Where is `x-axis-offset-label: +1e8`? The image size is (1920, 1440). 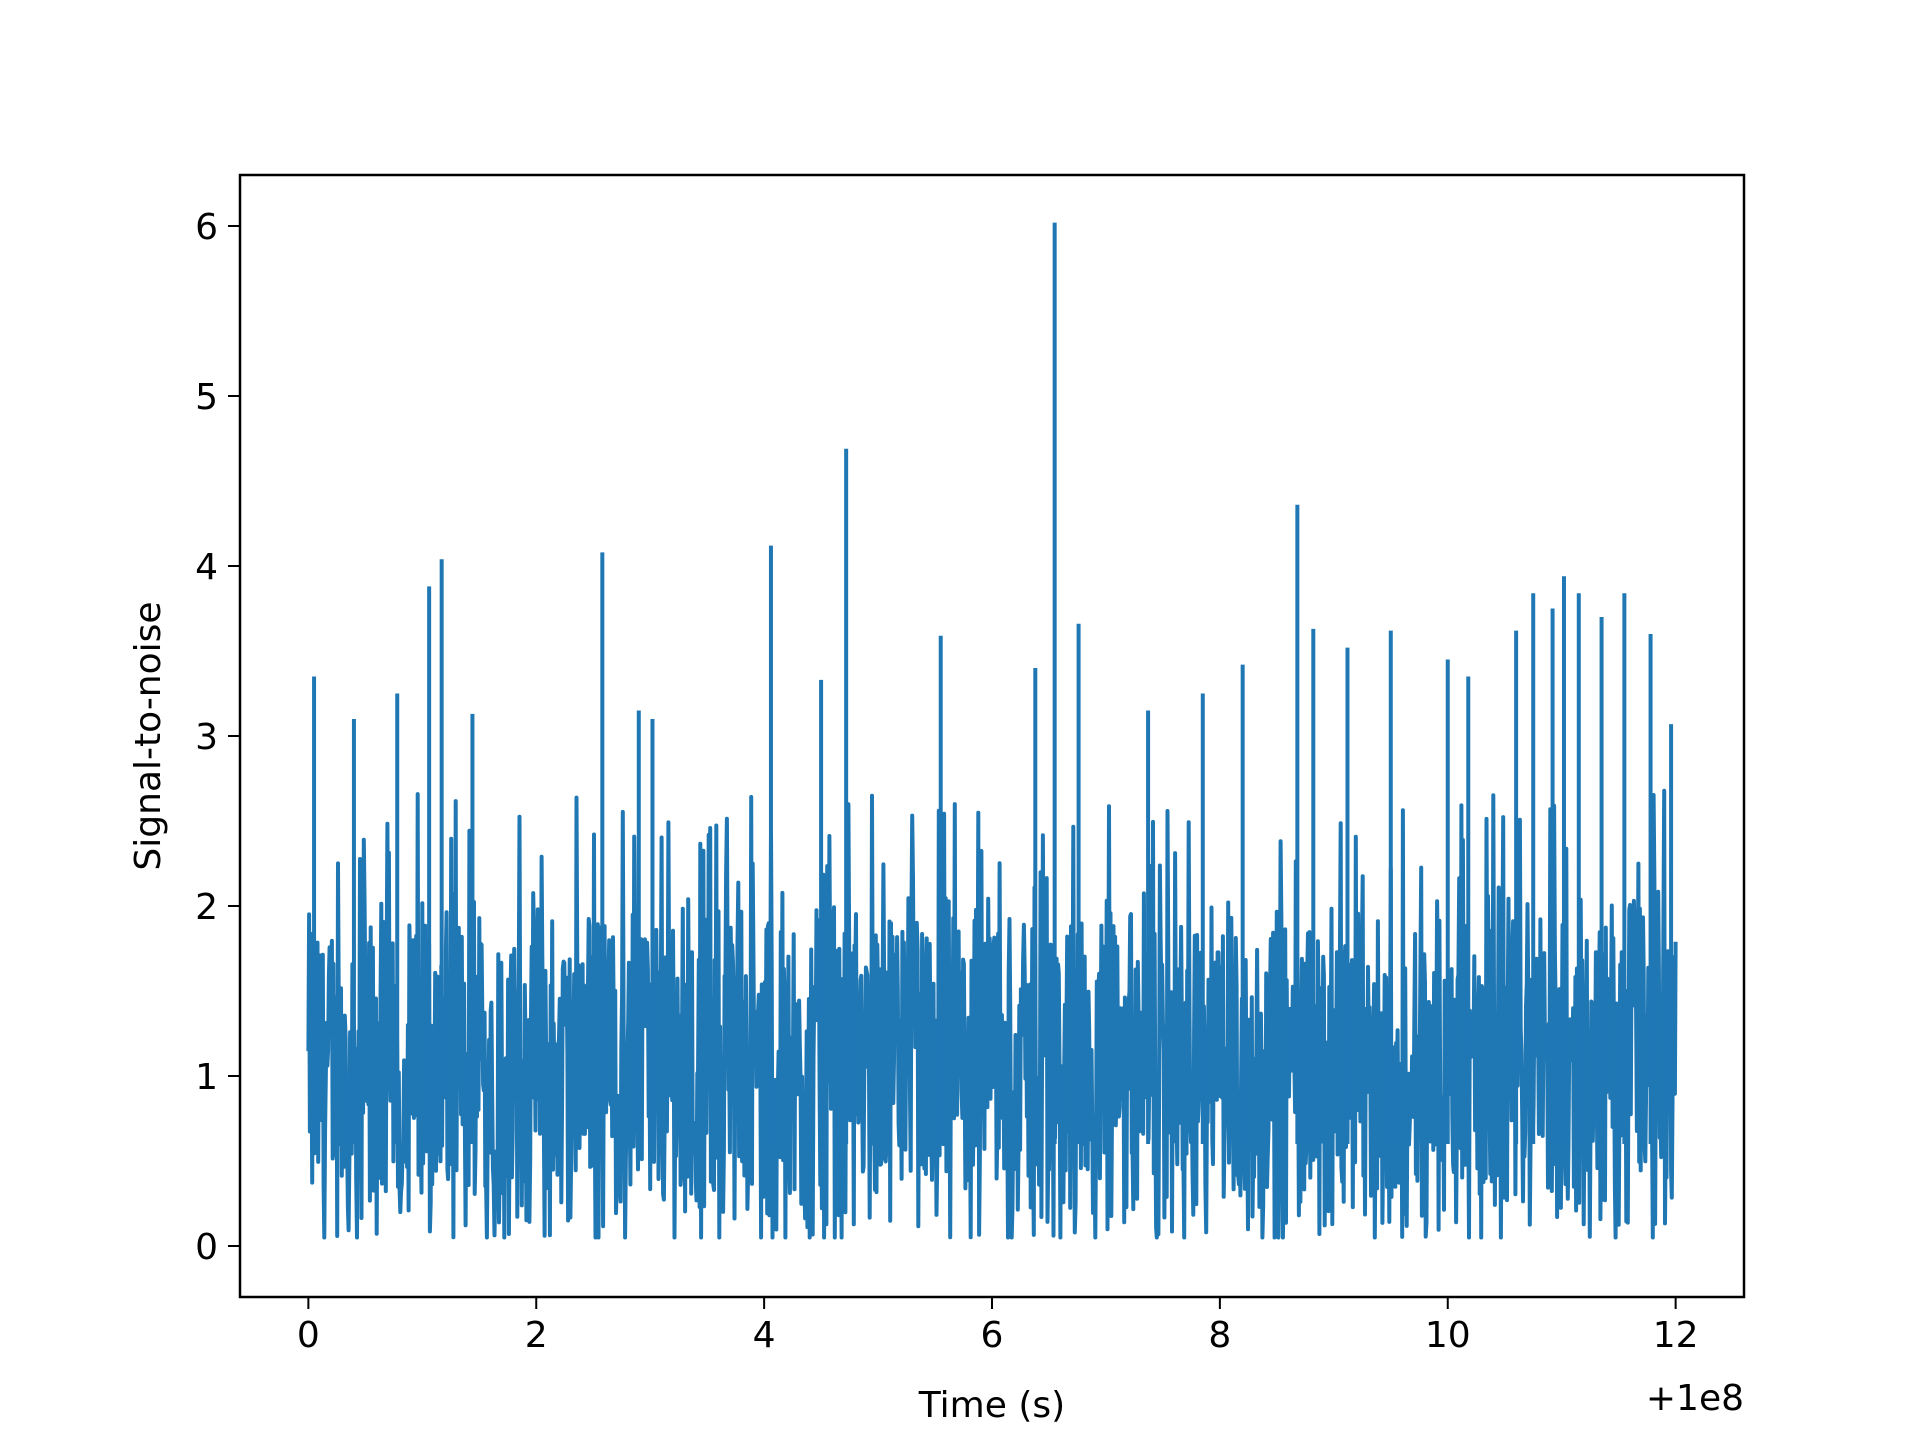
x-axis-offset-label: +1e8 is located at coordinates (1695, 1398).